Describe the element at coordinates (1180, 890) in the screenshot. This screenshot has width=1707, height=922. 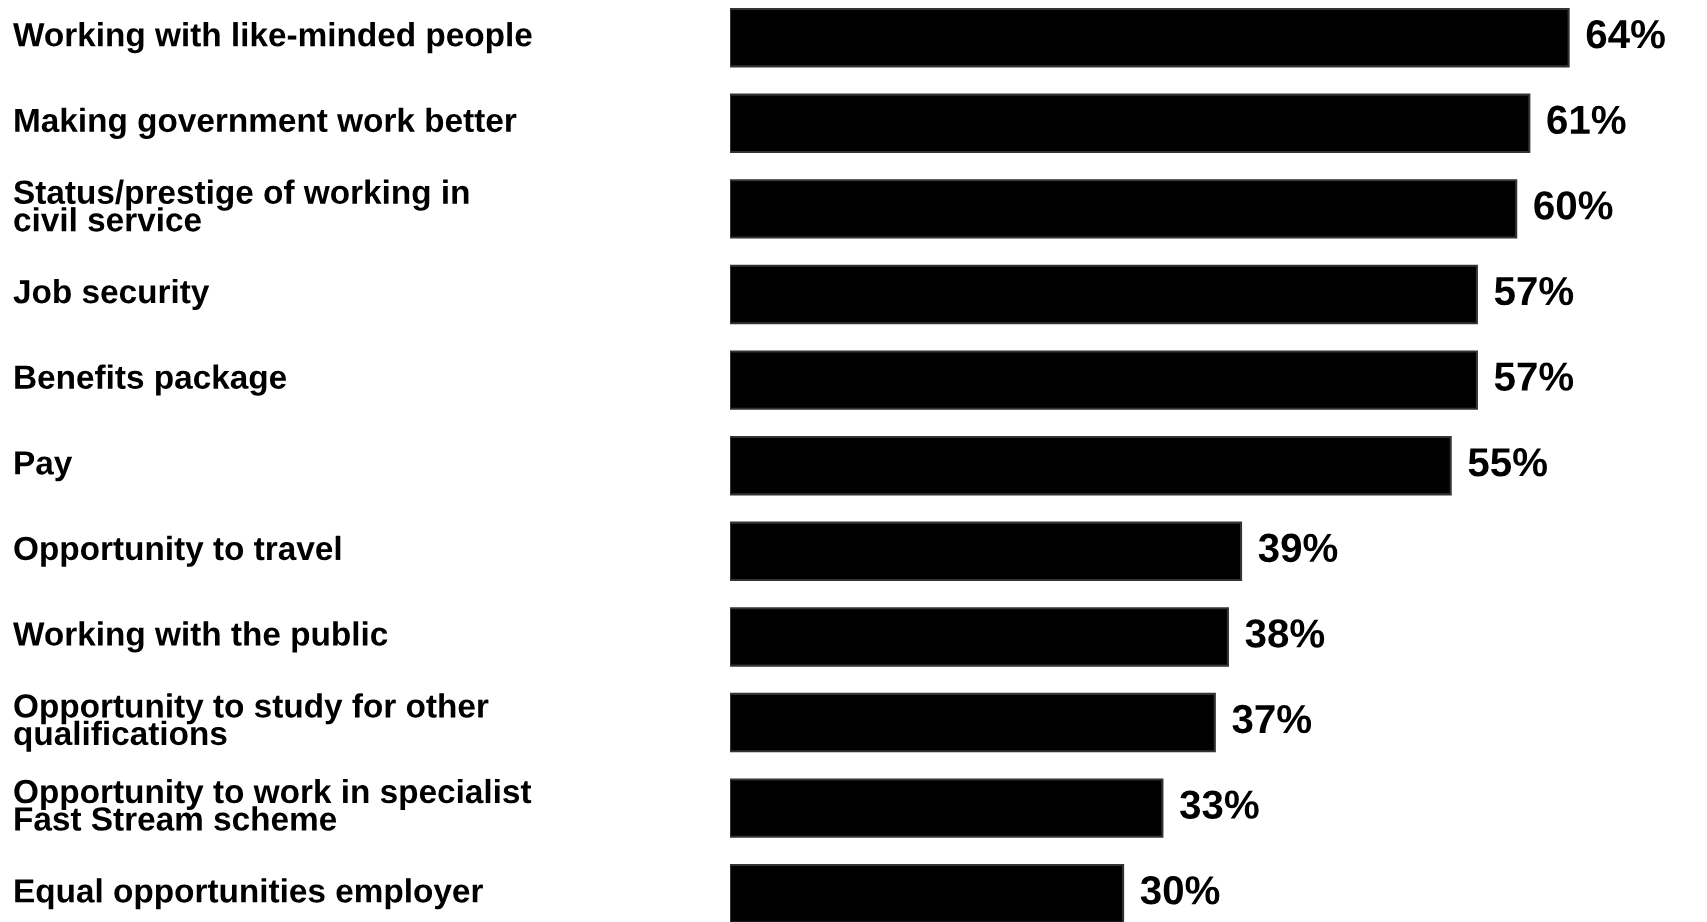
I see `data-label: 30%` at that location.